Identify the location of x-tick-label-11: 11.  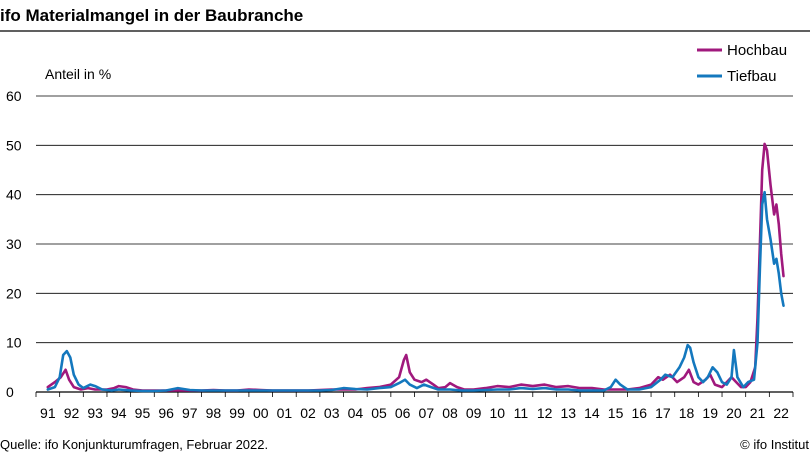
(521, 413).